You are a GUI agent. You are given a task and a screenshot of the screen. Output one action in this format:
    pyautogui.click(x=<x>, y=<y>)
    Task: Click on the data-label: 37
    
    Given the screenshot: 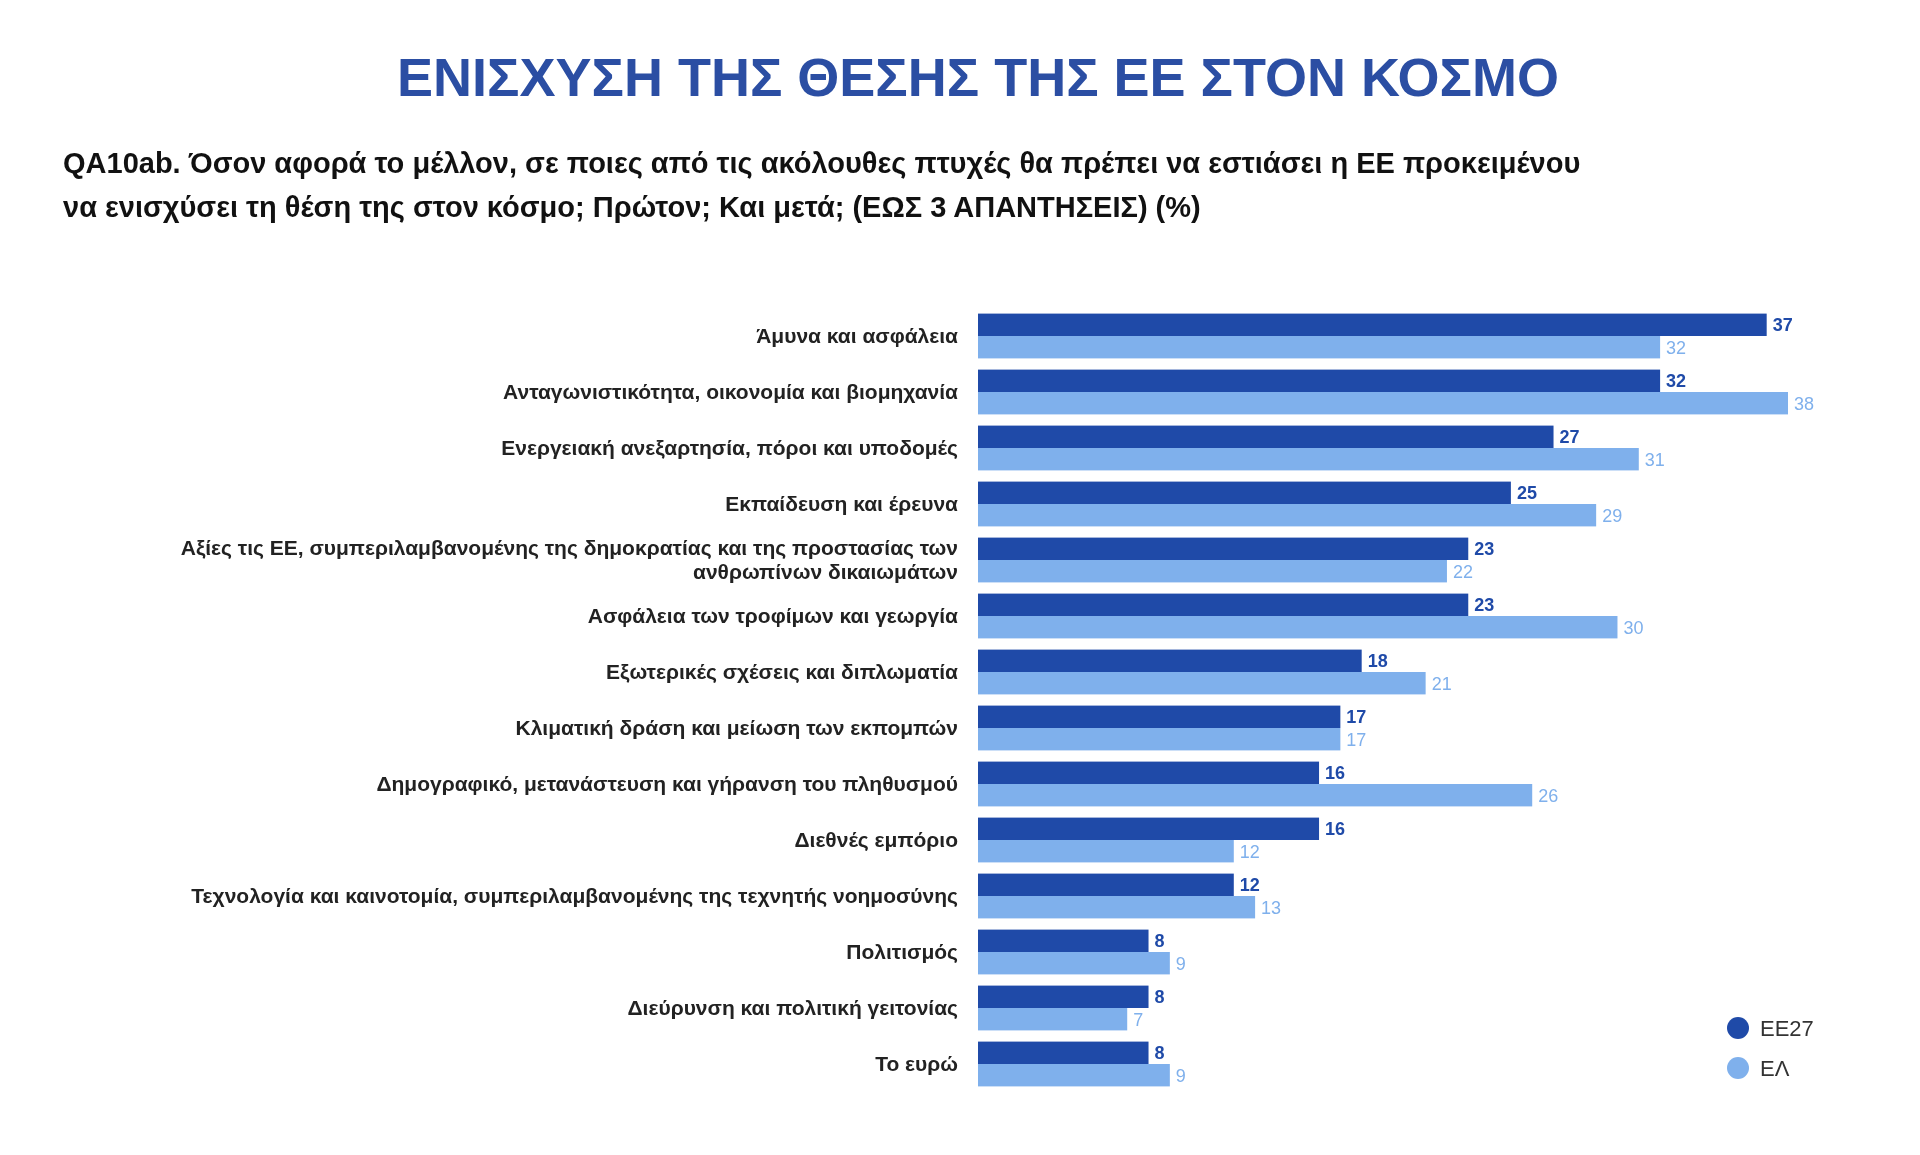 What is the action you would take?
    pyautogui.click(x=1782, y=325)
    